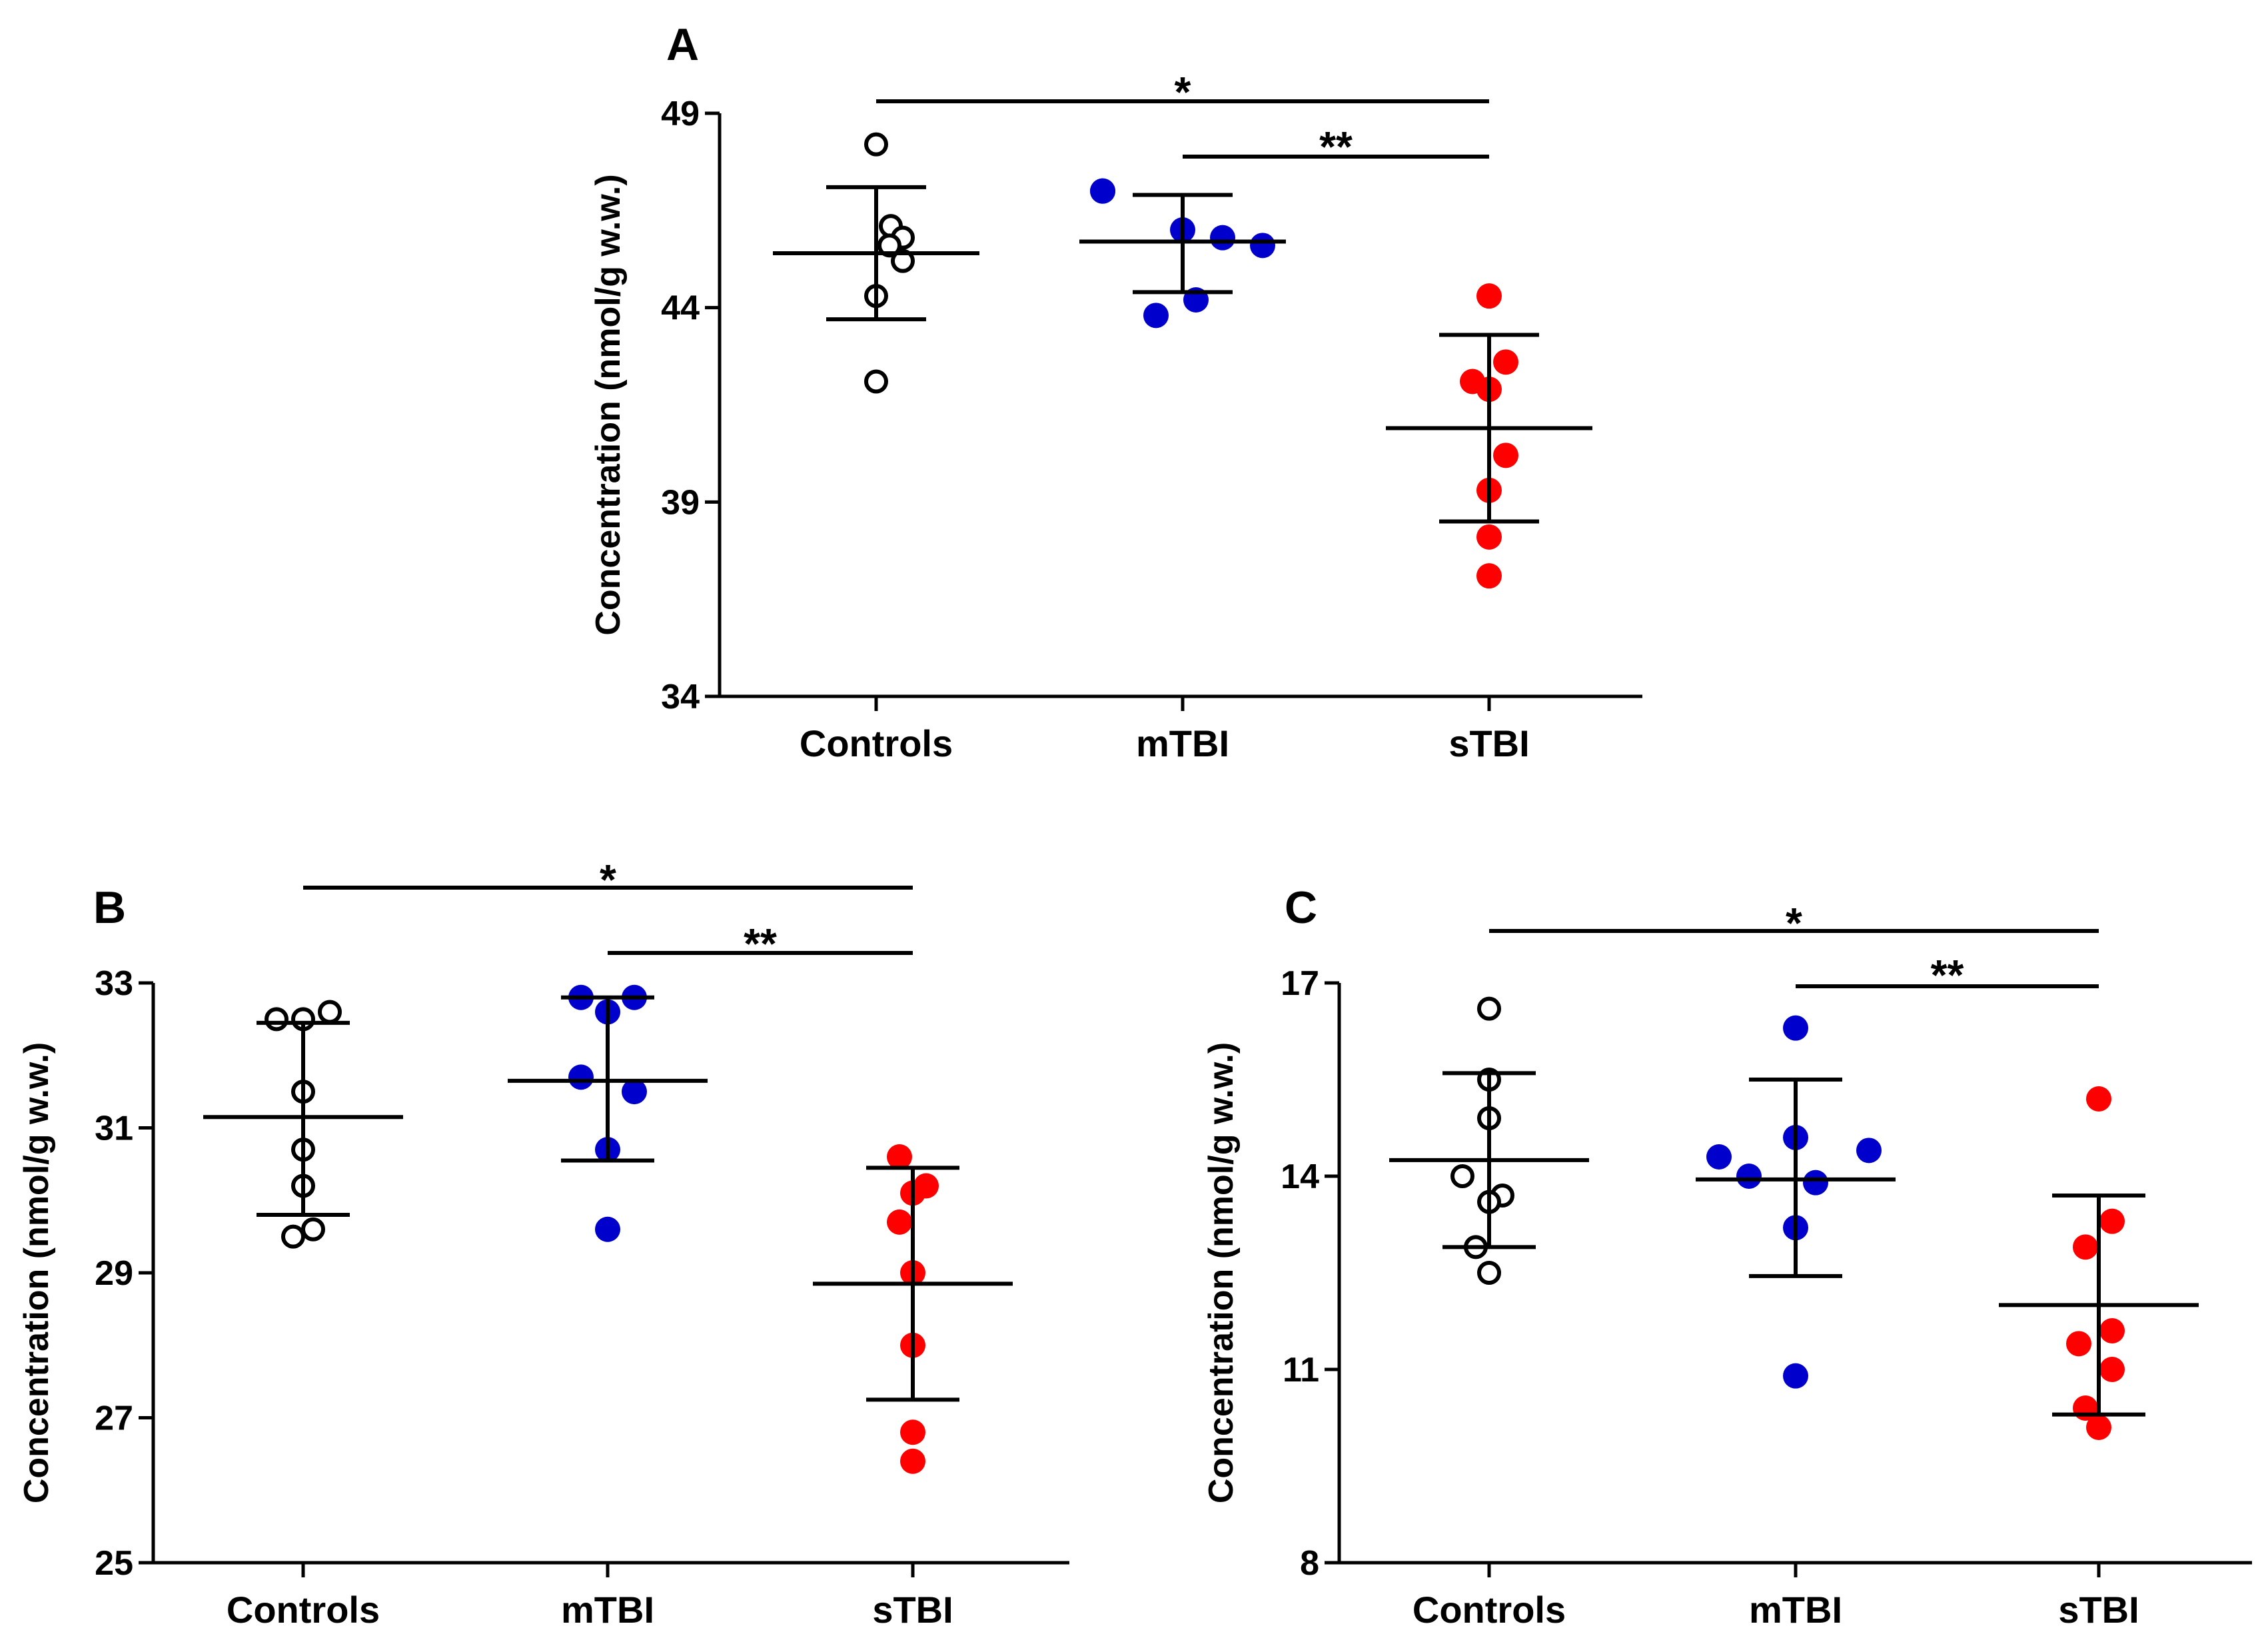 The height and width of the screenshot is (1646, 2268). Describe the element at coordinates (109, 908) in the screenshot. I see `panel-letter: B` at that location.